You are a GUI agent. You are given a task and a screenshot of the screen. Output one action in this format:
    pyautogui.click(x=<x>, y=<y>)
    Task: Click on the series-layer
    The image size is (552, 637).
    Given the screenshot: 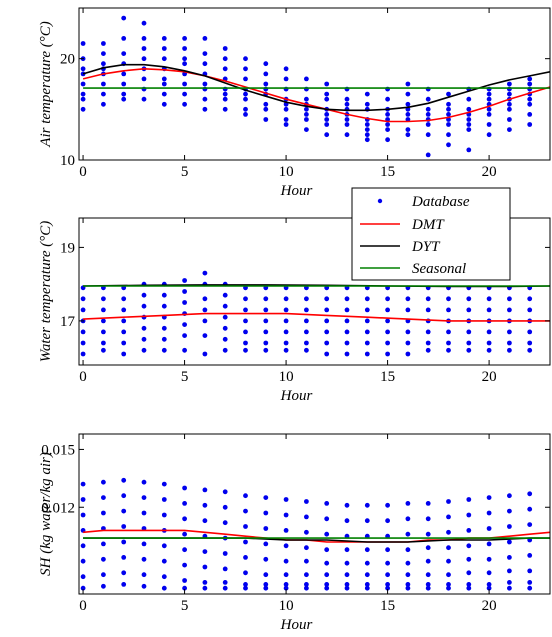 What is the action you would take?
    pyautogui.click(x=315, y=313)
    